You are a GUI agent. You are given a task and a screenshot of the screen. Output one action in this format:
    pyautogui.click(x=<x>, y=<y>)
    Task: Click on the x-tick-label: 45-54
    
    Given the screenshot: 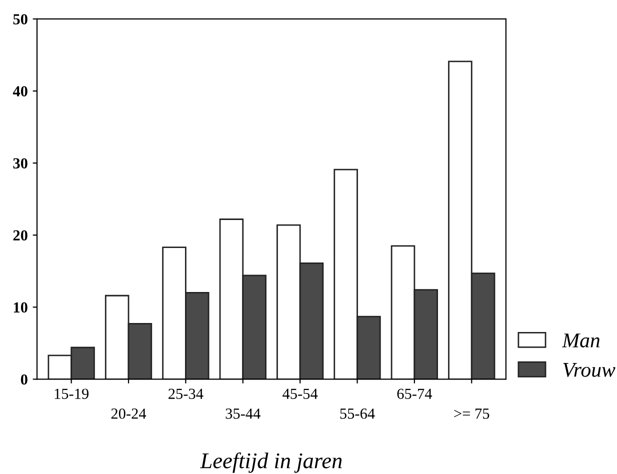 What is the action you would take?
    pyautogui.click(x=300, y=393)
    